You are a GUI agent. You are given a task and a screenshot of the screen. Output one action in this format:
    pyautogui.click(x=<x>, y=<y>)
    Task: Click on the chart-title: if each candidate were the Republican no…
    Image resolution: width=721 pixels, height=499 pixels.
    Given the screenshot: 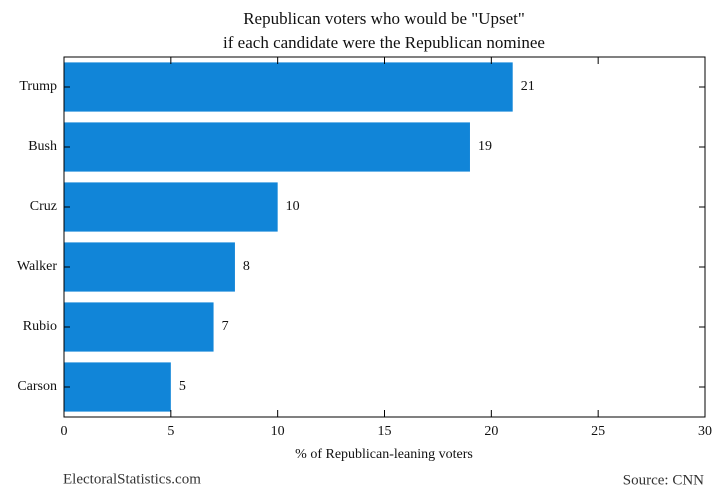 What is the action you would take?
    pyautogui.click(x=384, y=42)
    